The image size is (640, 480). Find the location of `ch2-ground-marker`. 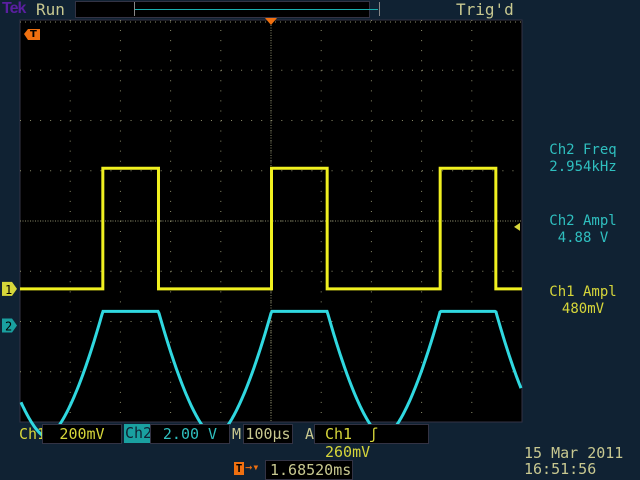

ch2-ground-marker is located at coordinates (9, 325).